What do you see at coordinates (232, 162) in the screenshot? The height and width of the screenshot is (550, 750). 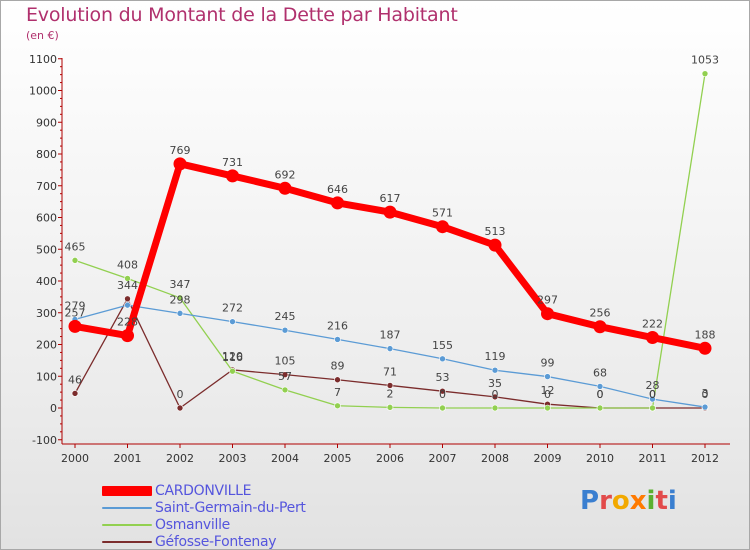 I see `data-label: 731` at bounding box center [232, 162].